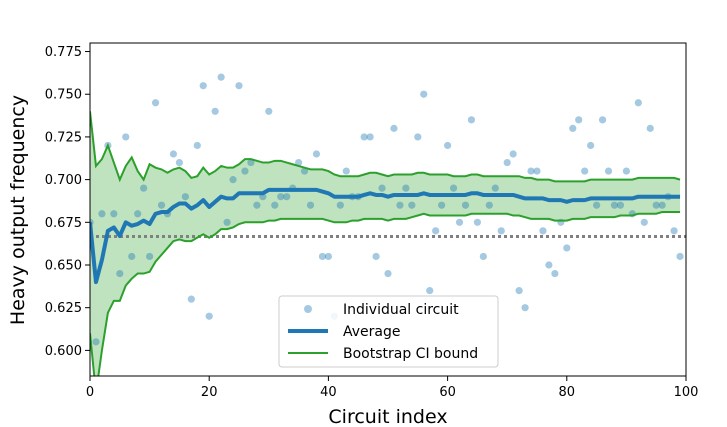 The height and width of the screenshot is (427, 727). What do you see at coordinates (686, 392) in the screenshot?
I see `x-tick-label: 100` at bounding box center [686, 392].